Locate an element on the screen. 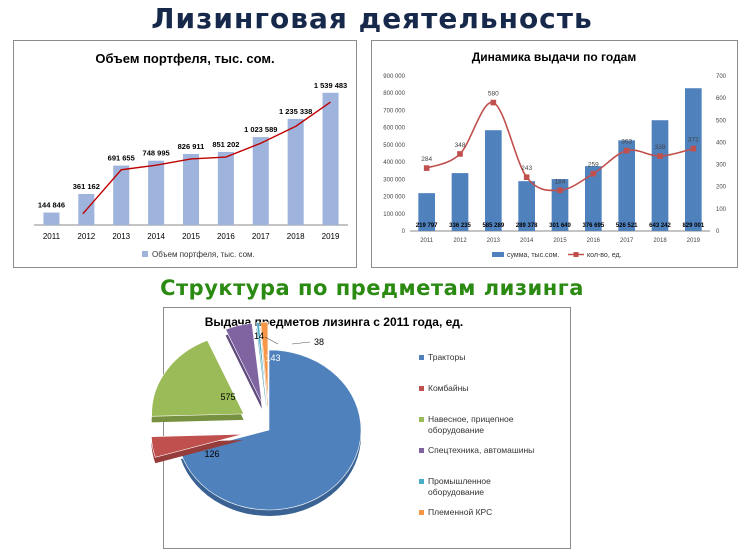 The width and height of the screenshot is (744, 554). count-label: 284 is located at coordinates (426, 159).